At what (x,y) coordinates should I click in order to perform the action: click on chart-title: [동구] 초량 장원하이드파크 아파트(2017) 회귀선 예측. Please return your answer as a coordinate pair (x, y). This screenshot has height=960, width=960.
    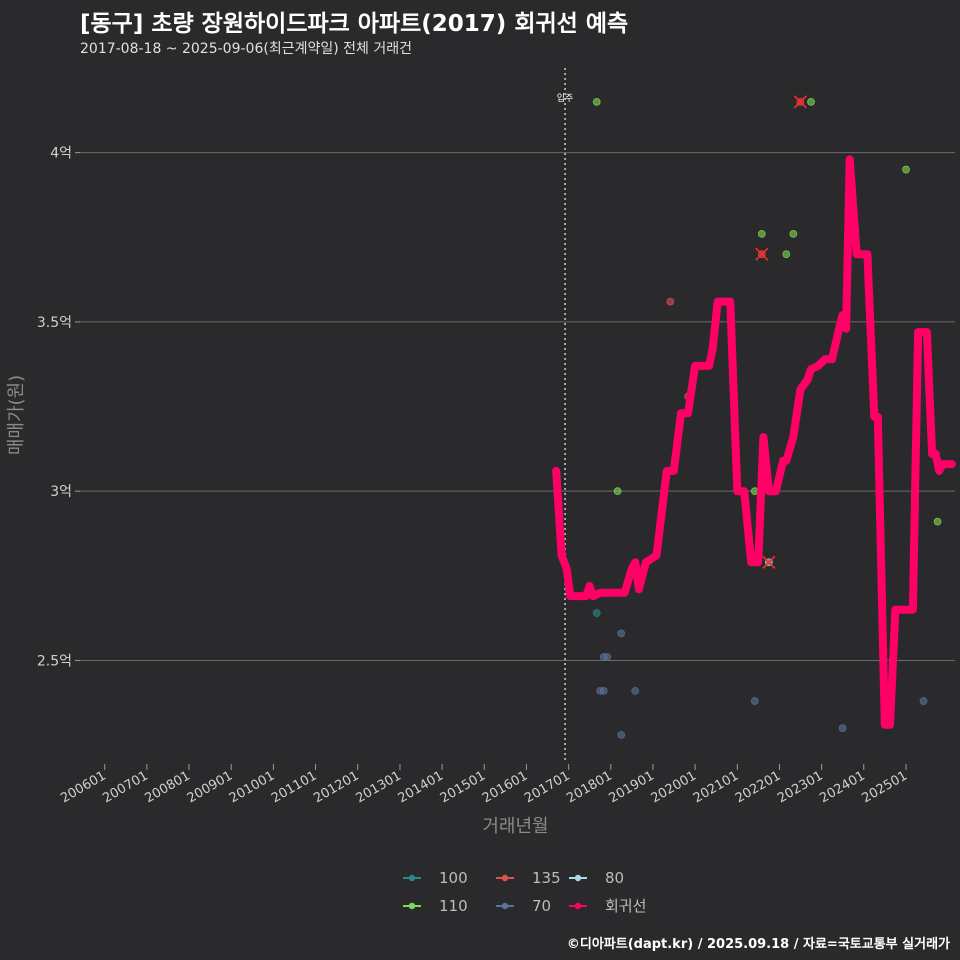
    Looking at the image, I should click on (354, 24).